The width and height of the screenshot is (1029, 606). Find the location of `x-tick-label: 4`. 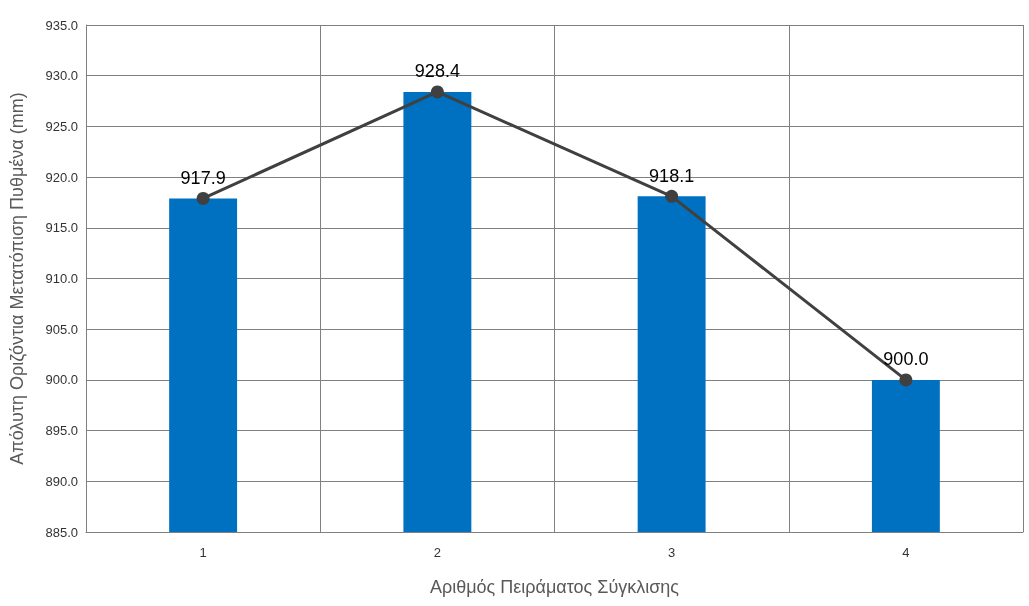

x-tick-label: 4 is located at coordinates (906, 552).